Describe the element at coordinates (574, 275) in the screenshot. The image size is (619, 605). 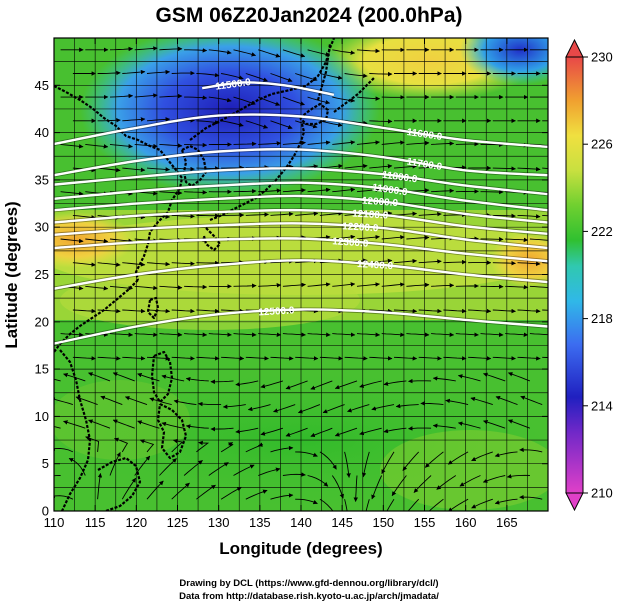
I see `colorbar-gradient` at that location.